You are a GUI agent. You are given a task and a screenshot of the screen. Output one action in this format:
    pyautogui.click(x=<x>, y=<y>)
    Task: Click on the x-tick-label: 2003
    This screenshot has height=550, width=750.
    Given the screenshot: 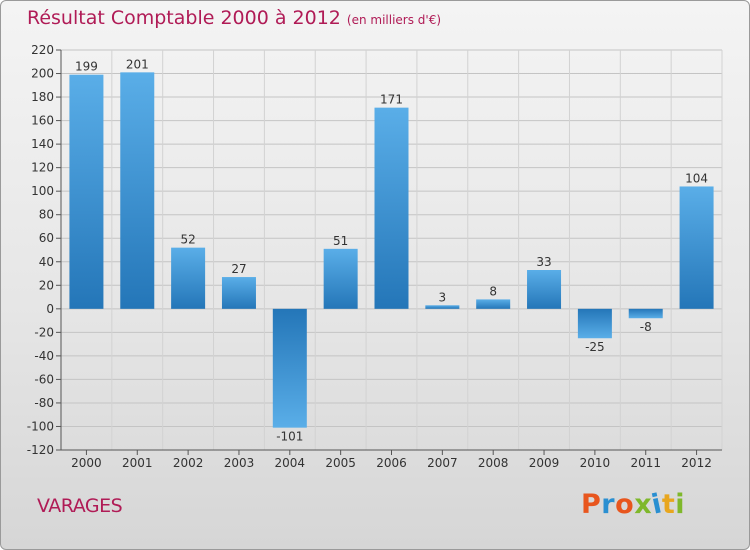 What is the action you would take?
    pyautogui.click(x=239, y=463)
    